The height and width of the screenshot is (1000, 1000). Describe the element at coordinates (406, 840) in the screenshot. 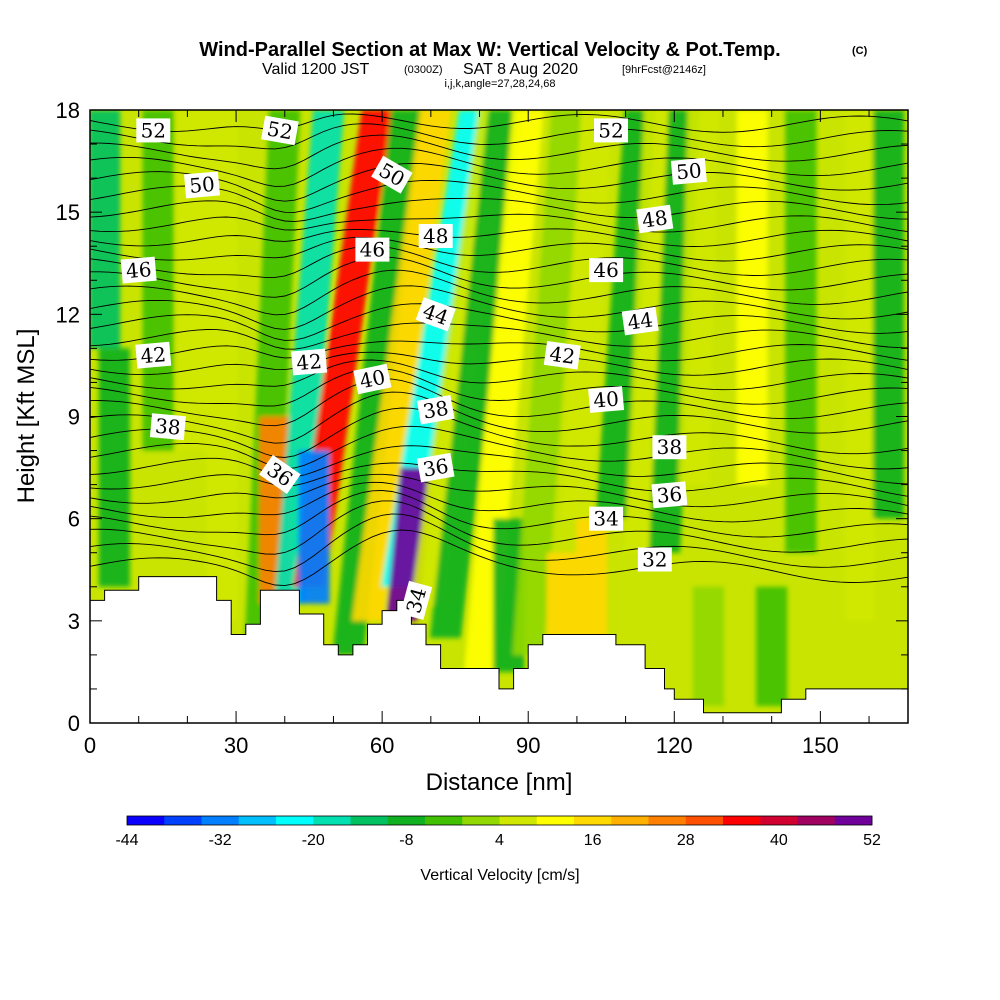

I see `colorbar-tick-label: -8` at that location.